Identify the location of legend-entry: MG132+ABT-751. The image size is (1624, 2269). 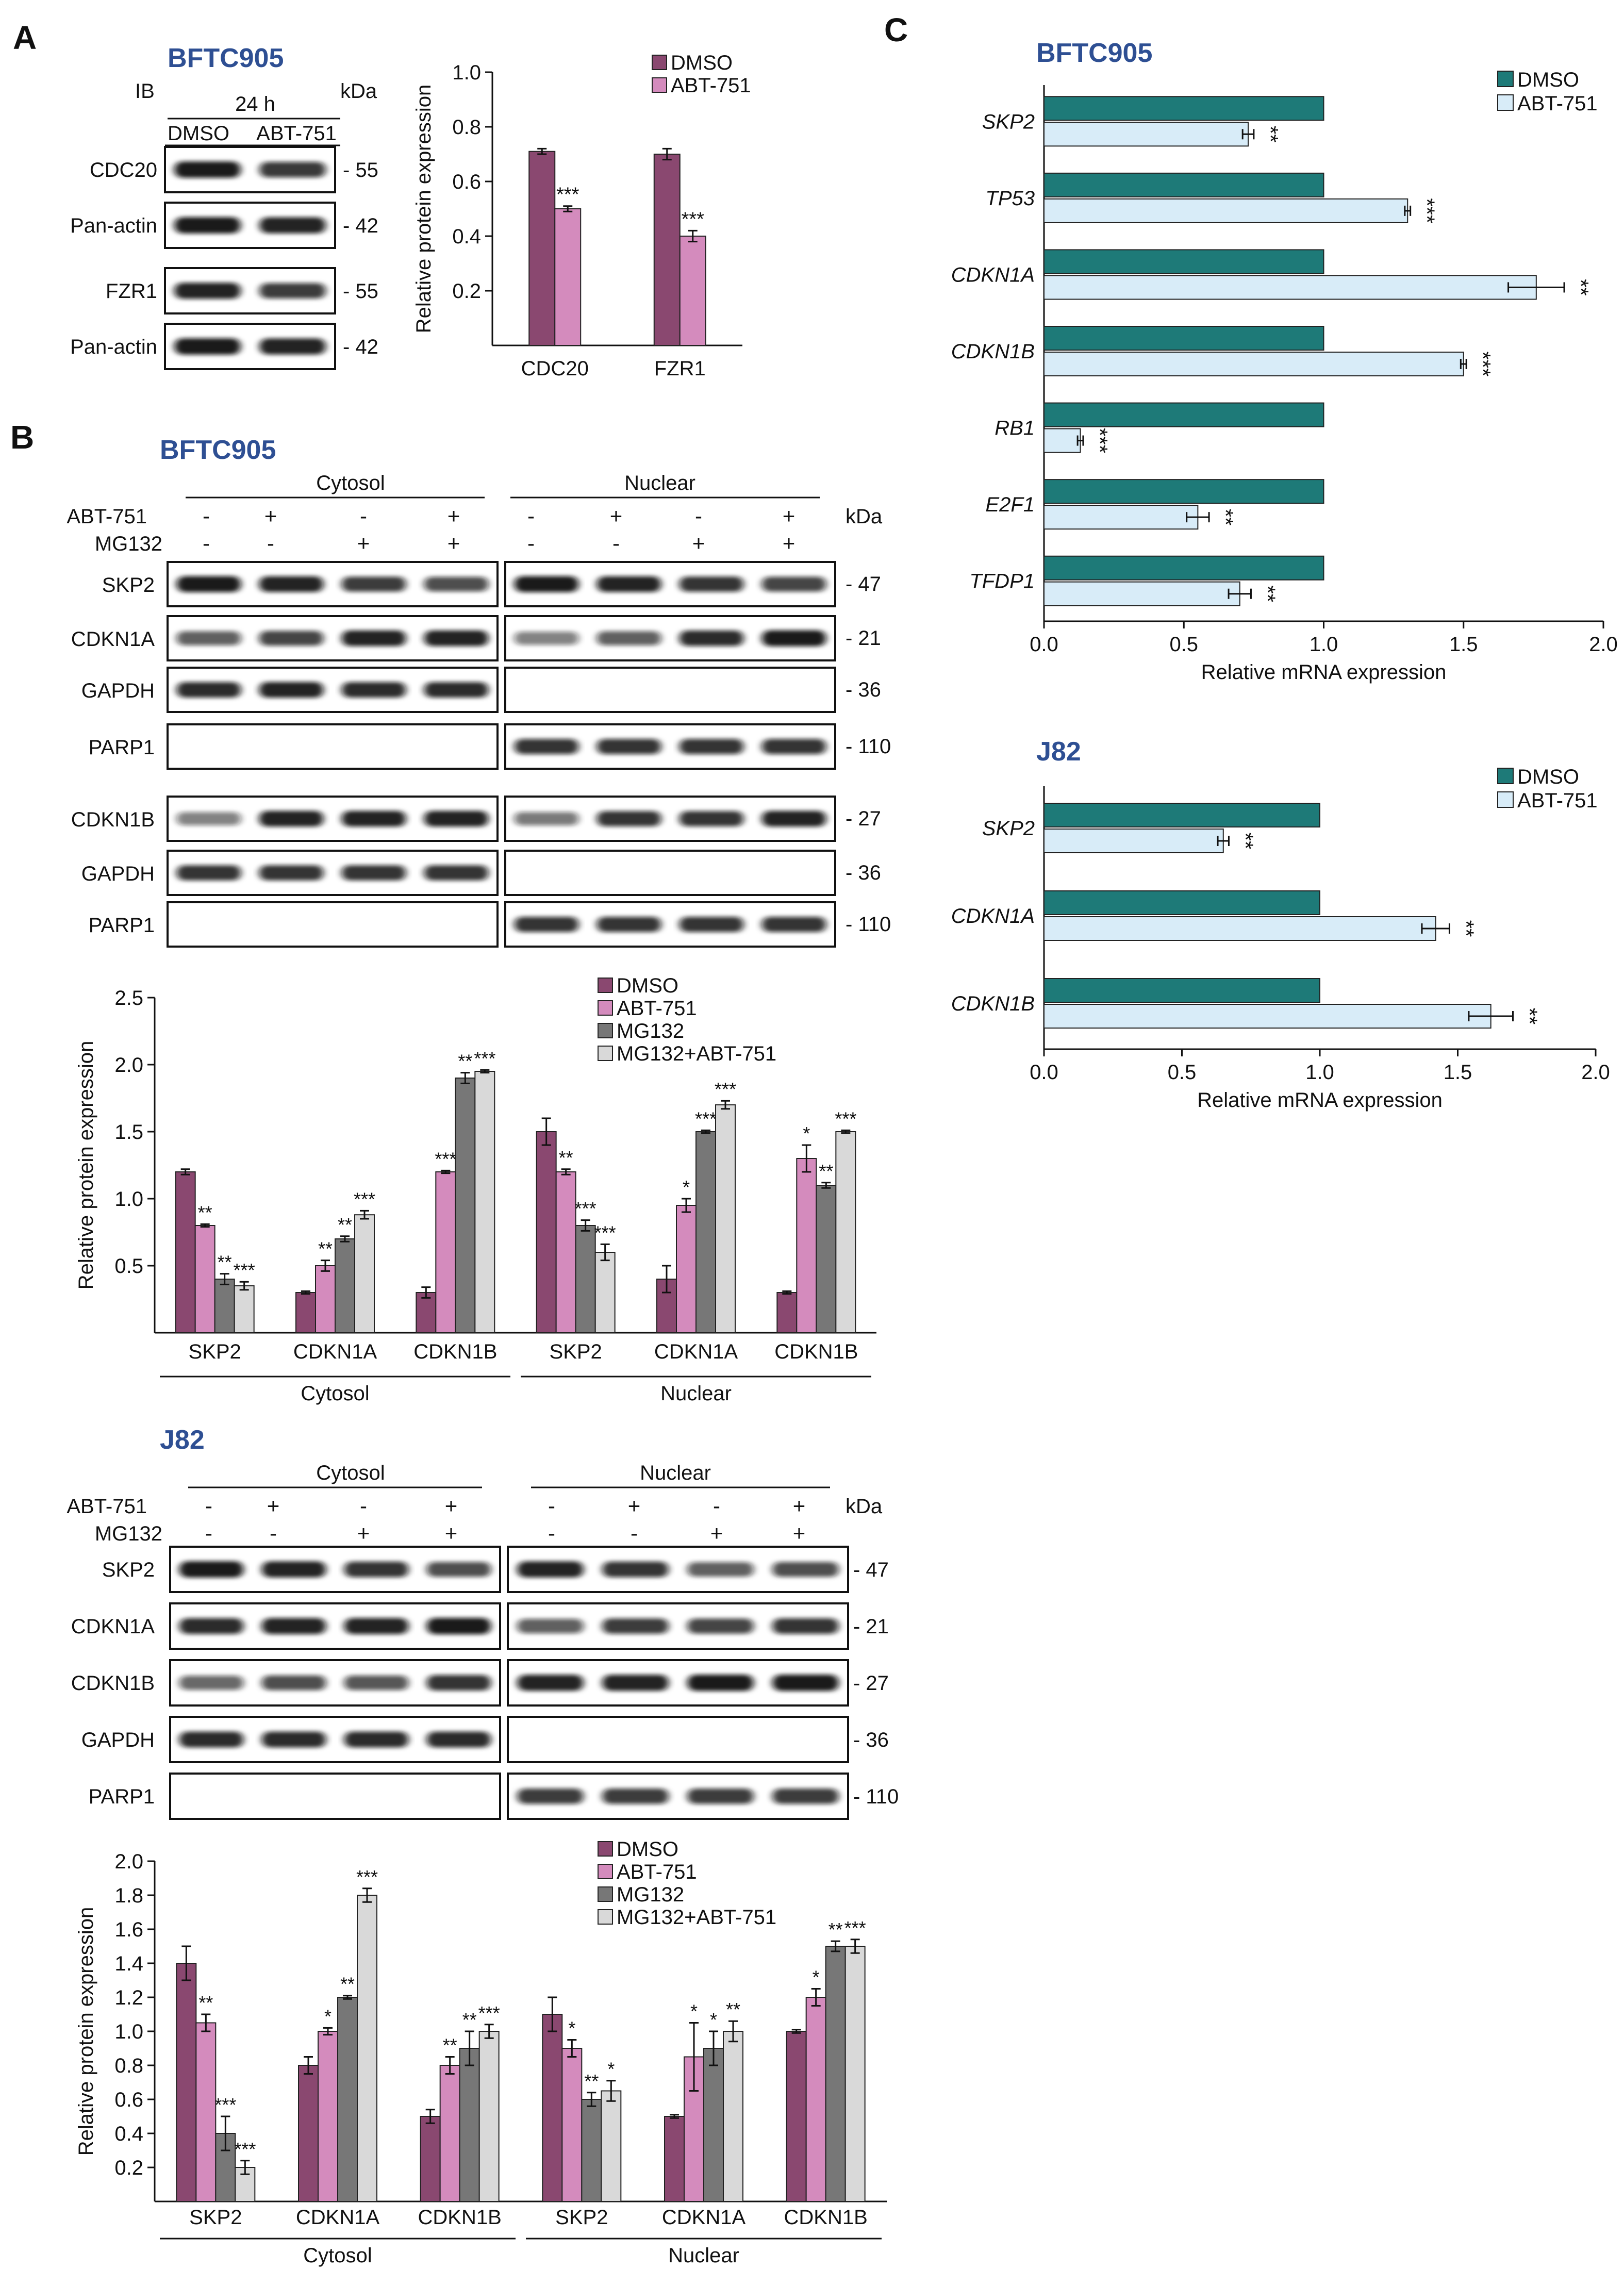
(696, 1053).